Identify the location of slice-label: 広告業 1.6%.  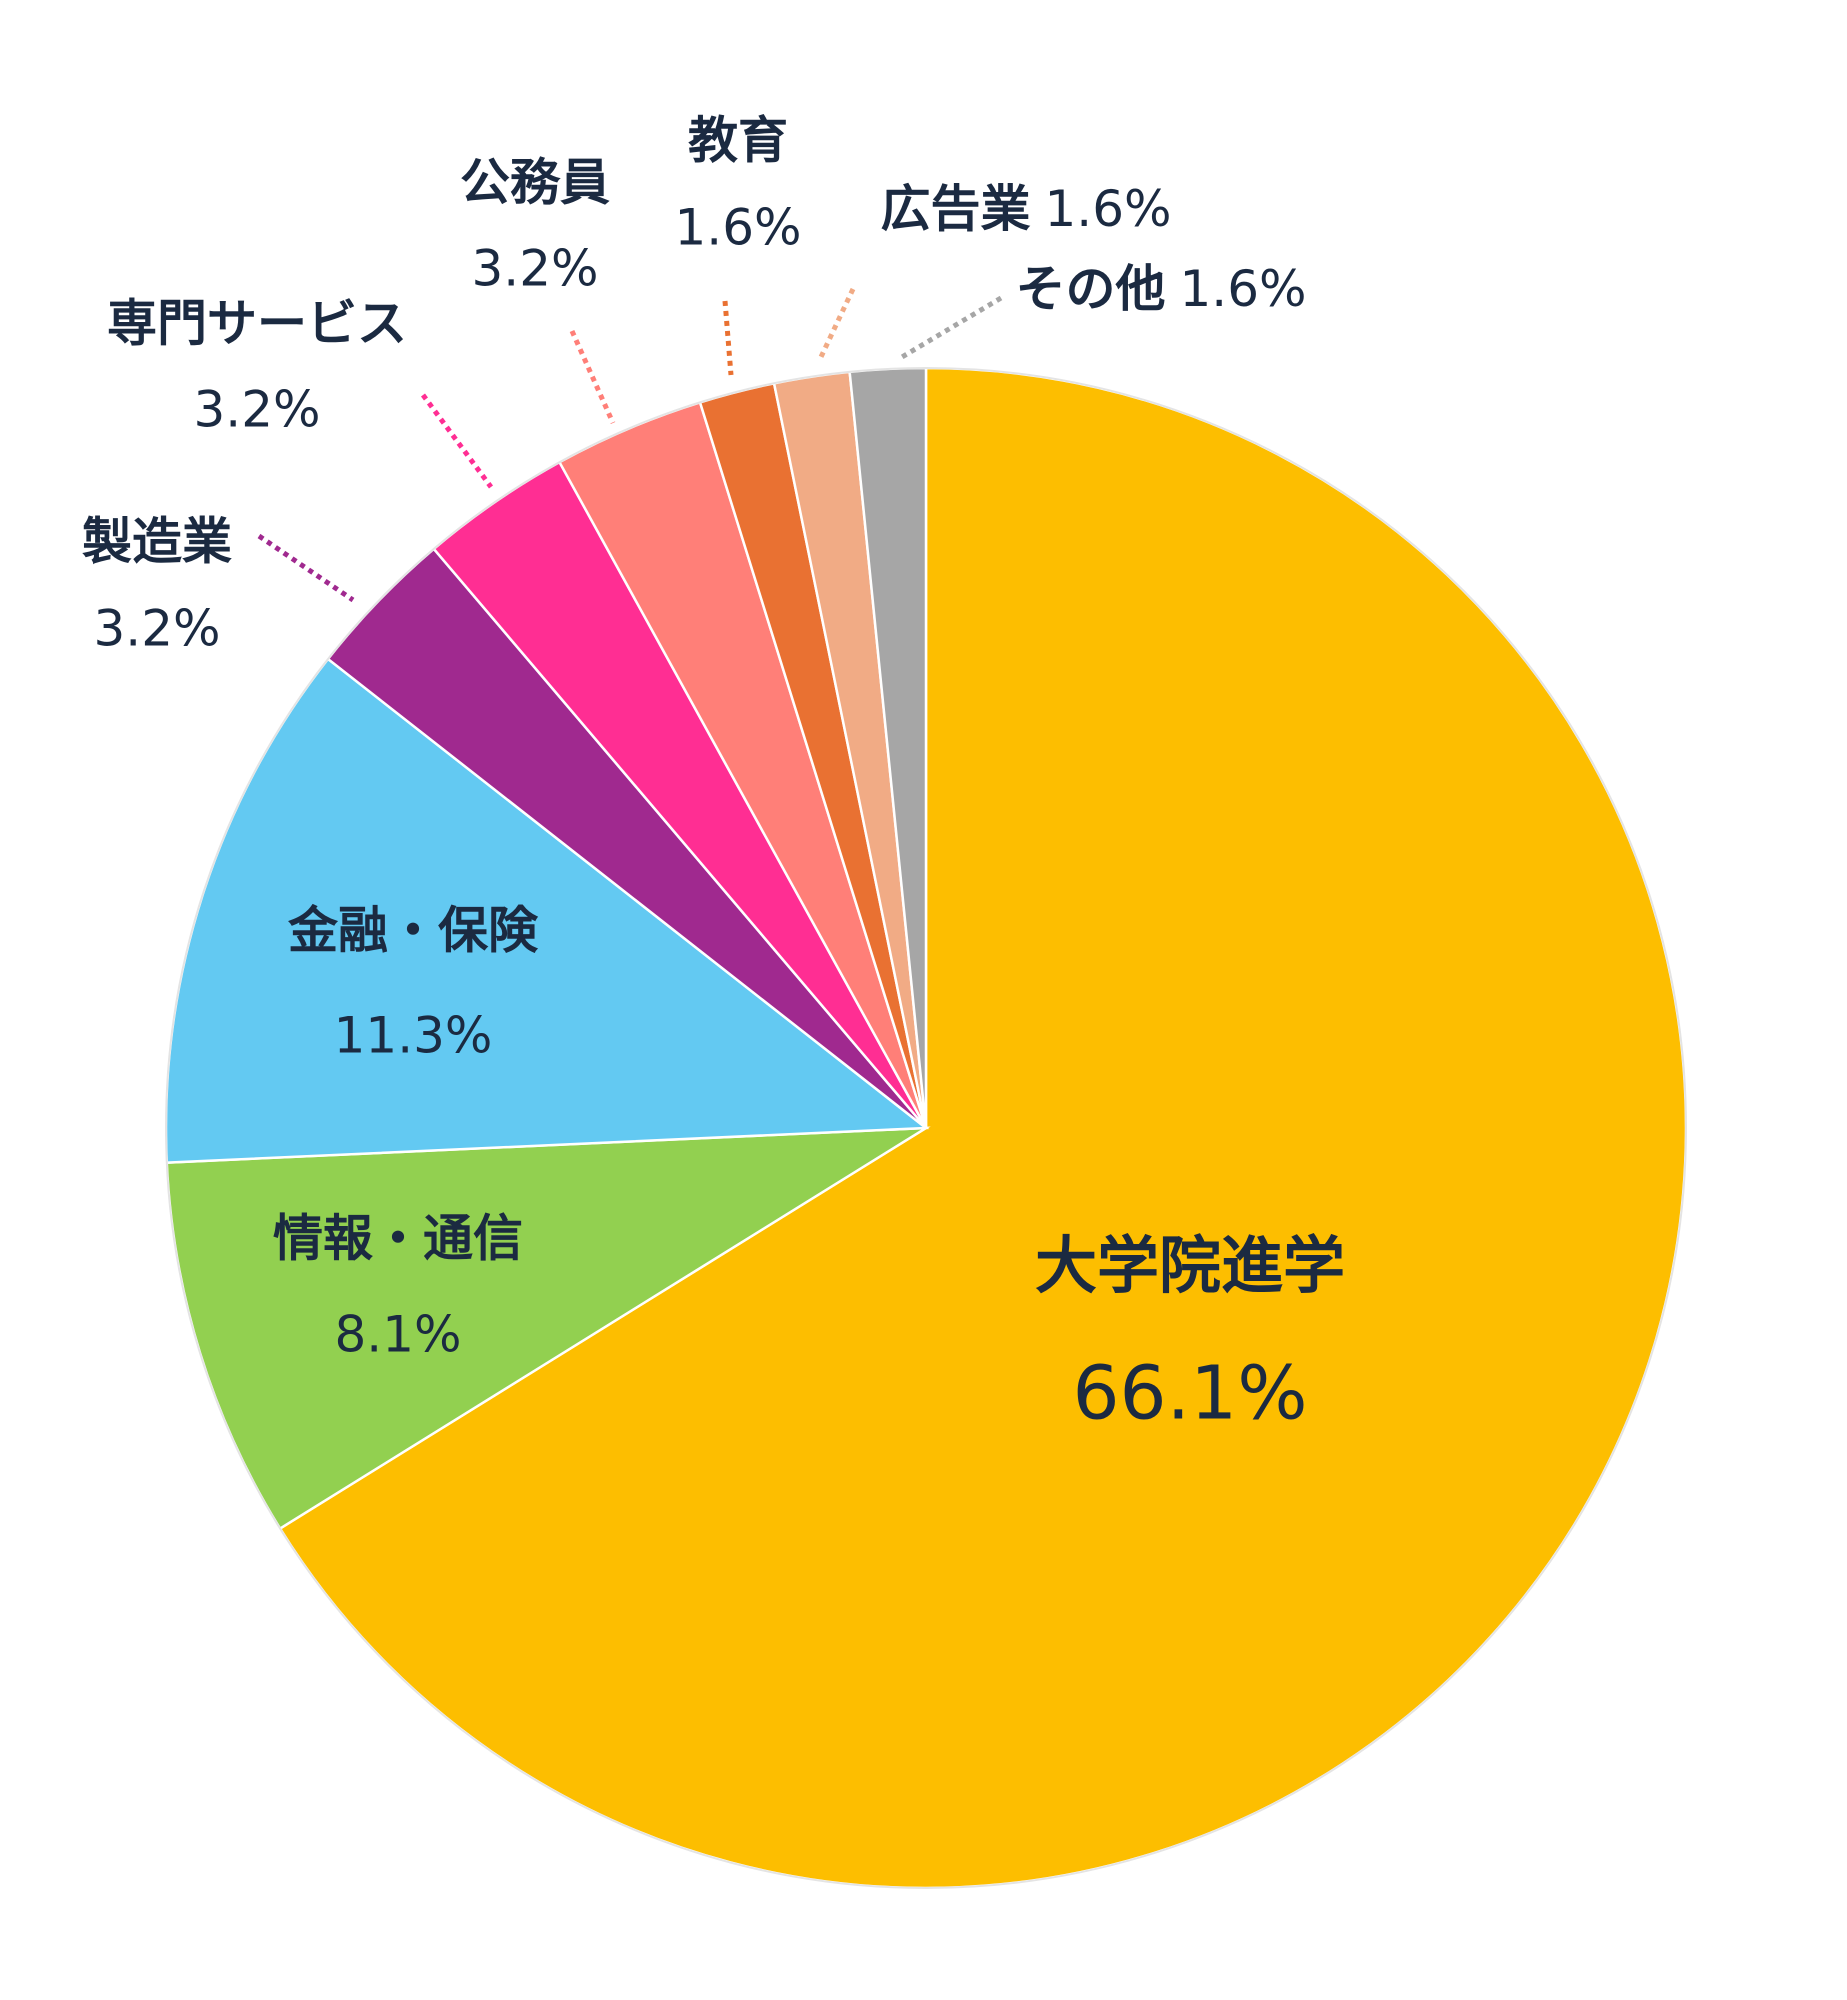
(1025, 209).